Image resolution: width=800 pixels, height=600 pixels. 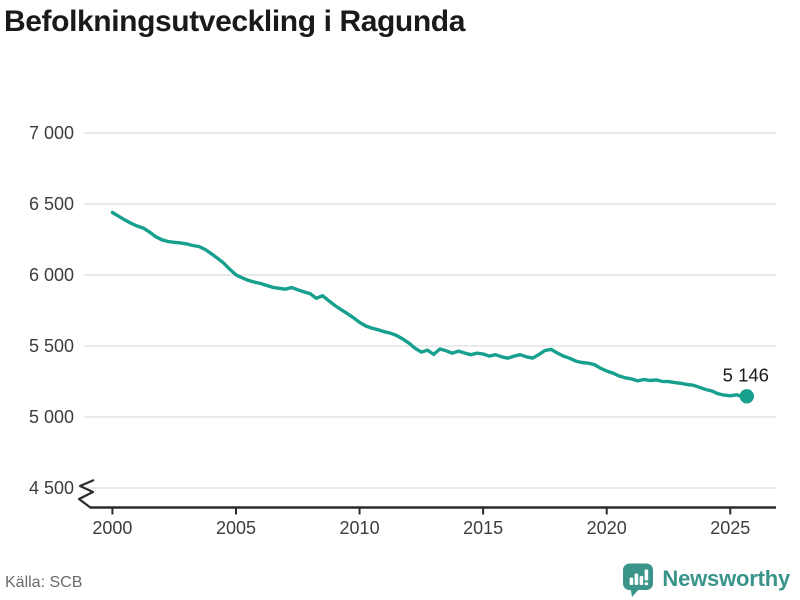 I want to click on y-axis-break-icon, so click(x=86, y=493).